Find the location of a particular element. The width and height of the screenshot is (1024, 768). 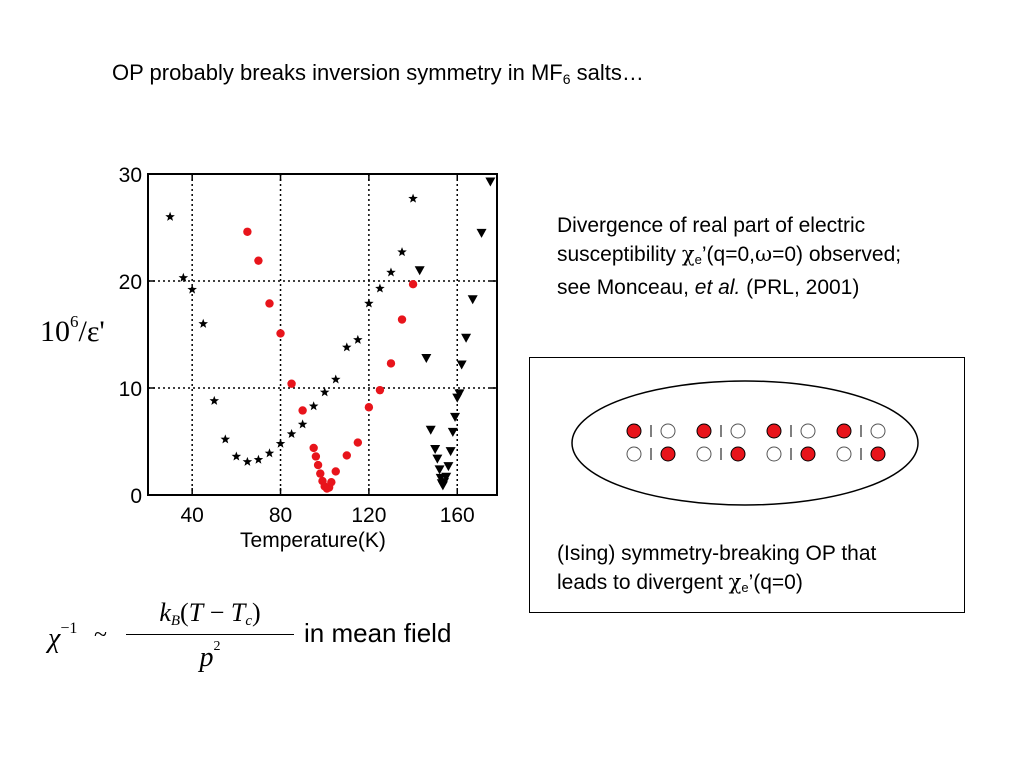

marks-layer is located at coordinates (330, 335).